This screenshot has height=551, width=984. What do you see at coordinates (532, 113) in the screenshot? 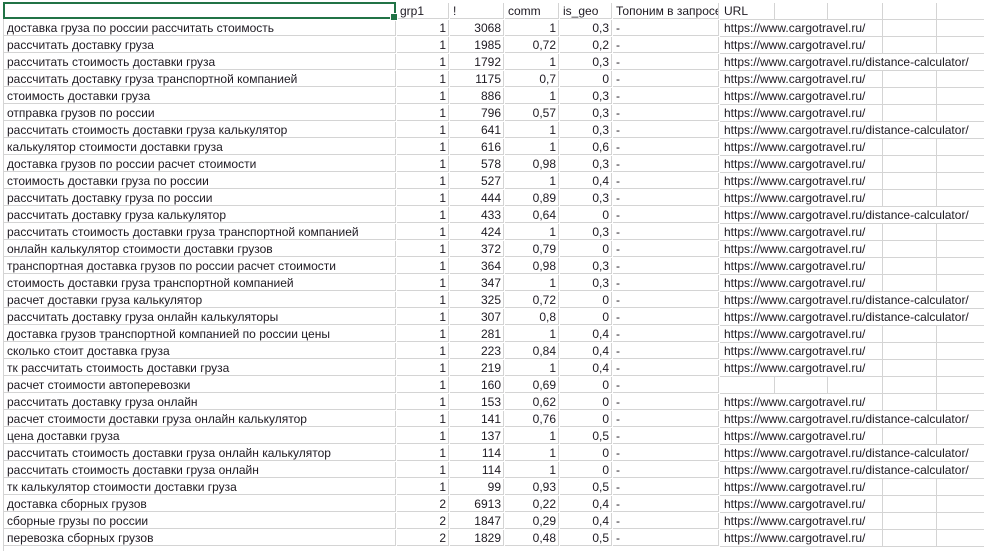
I see `comm-cell: 0,57` at bounding box center [532, 113].